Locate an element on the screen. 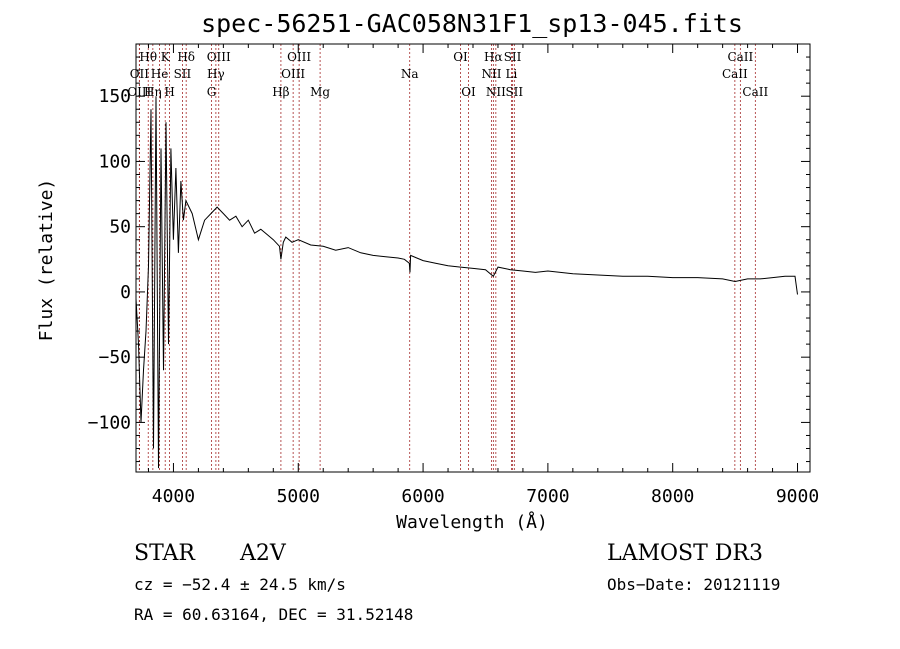 Image resolution: width=900 pixels, height=649 pixels. line-label: Hδ is located at coordinates (186, 57).